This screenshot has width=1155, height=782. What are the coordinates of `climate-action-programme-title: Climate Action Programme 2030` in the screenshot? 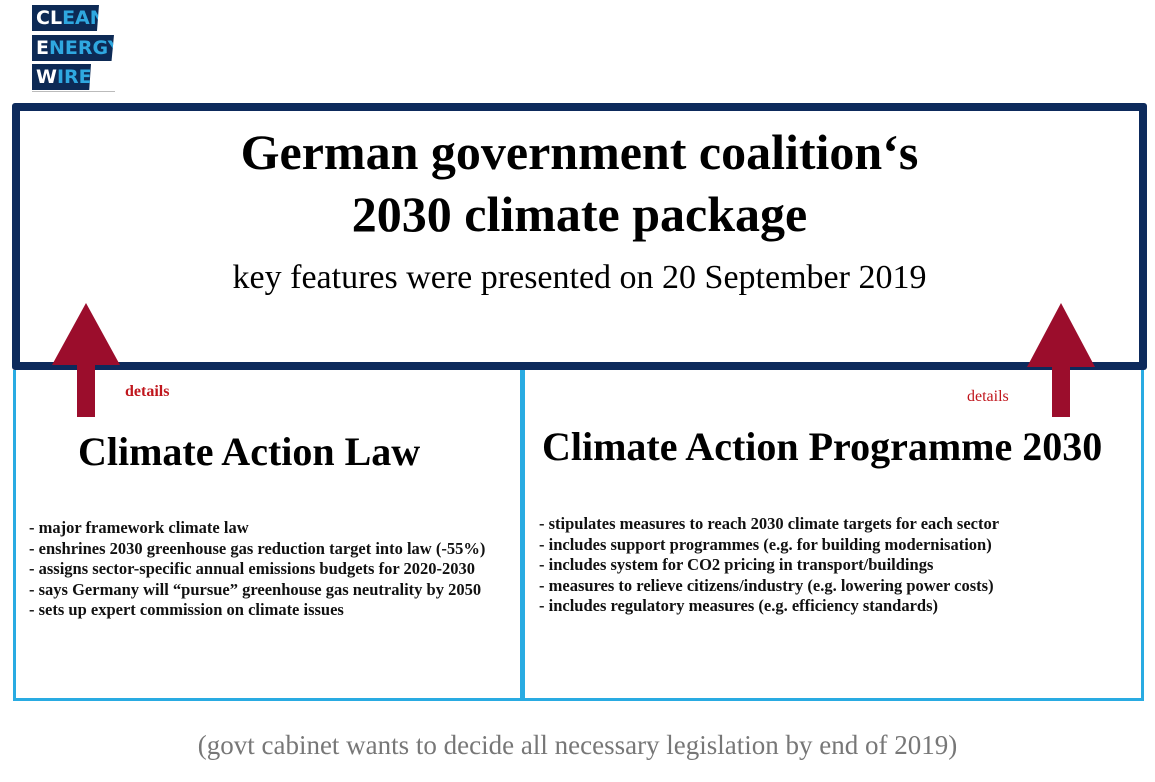 It's located at (822, 446).